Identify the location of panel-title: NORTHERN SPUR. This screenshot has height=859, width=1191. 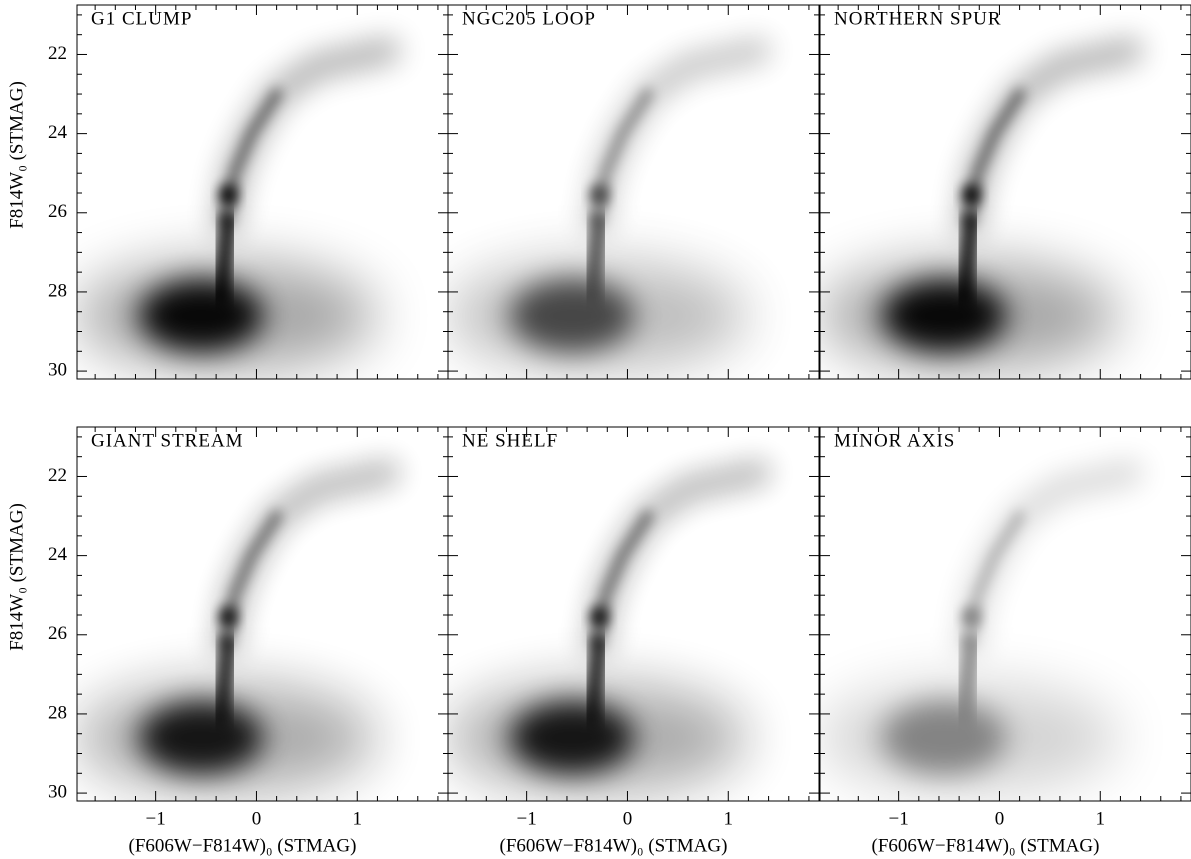
(918, 18).